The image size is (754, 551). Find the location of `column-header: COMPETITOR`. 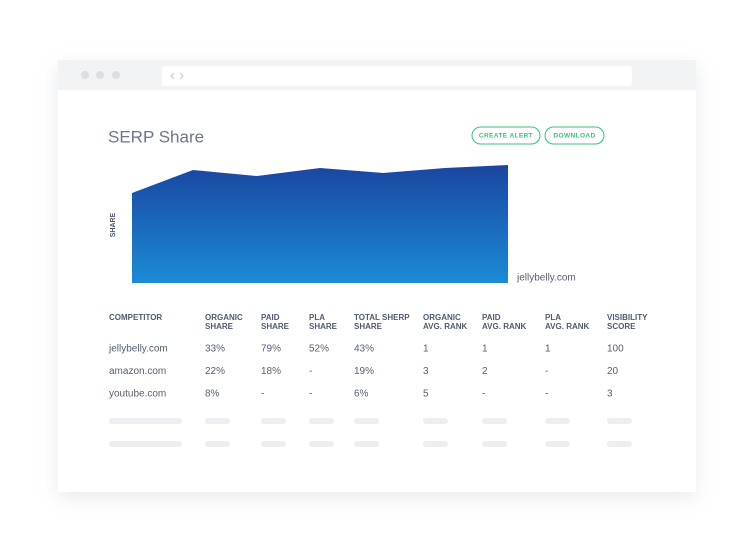

column-header: COMPETITOR is located at coordinates (135, 317).